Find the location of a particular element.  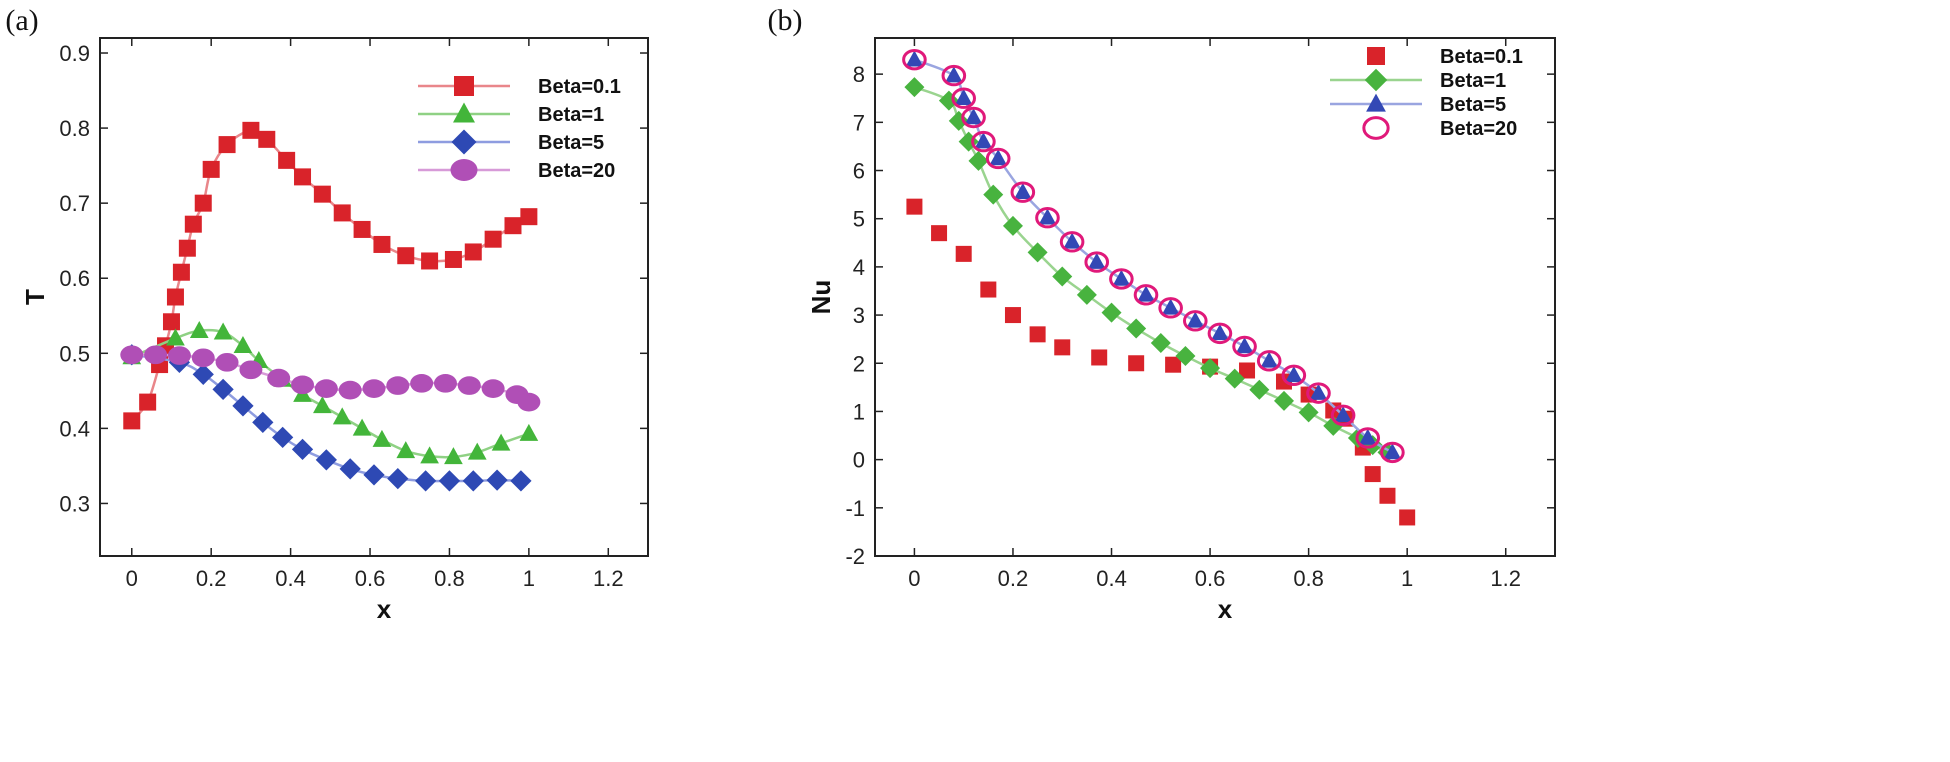

x-tick-label: 0.6 is located at coordinates (1210, 578).